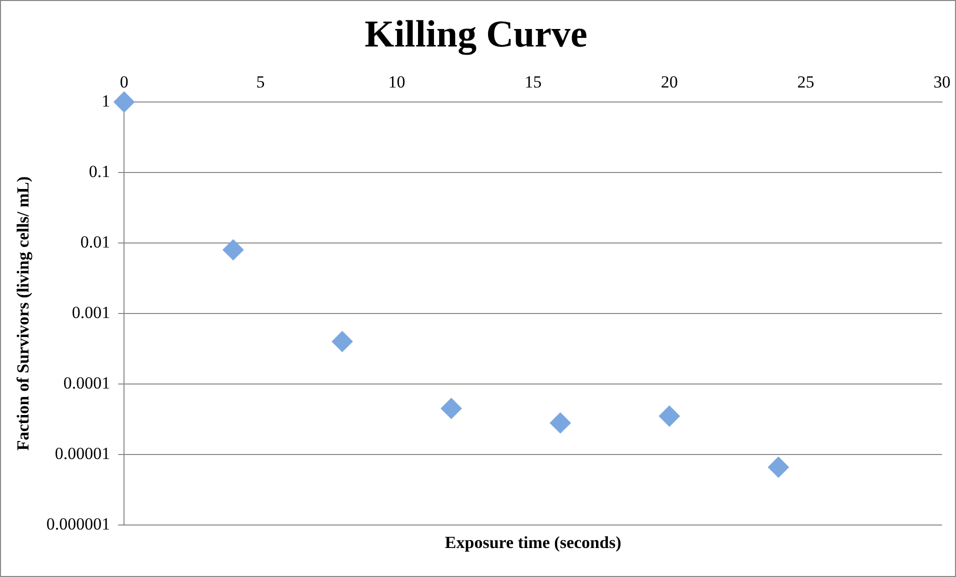  What do you see at coordinates (260, 82) in the screenshot?
I see `x-tick-label: 5` at bounding box center [260, 82].